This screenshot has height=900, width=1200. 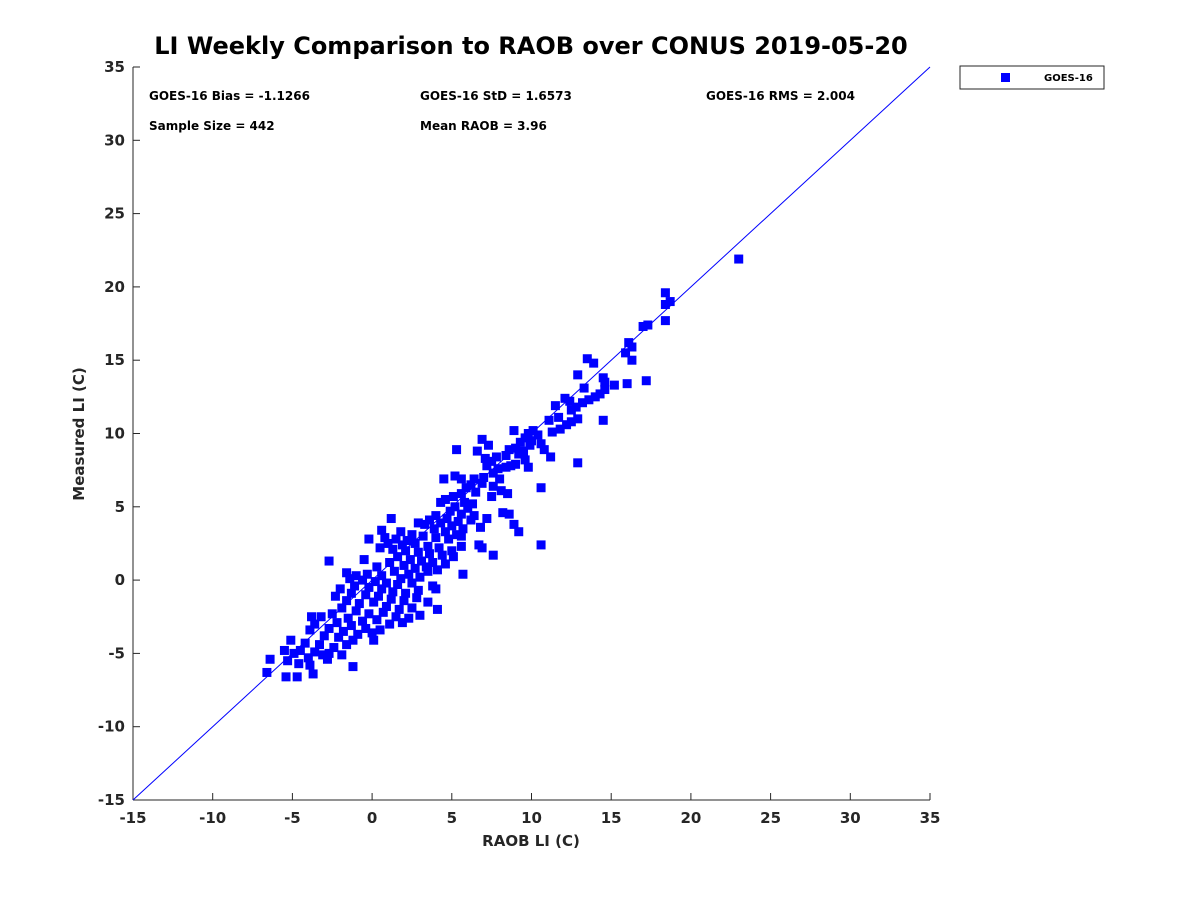 I want to click on annotation-rms: GOES-16 RMS = 2.004, so click(x=780, y=96).